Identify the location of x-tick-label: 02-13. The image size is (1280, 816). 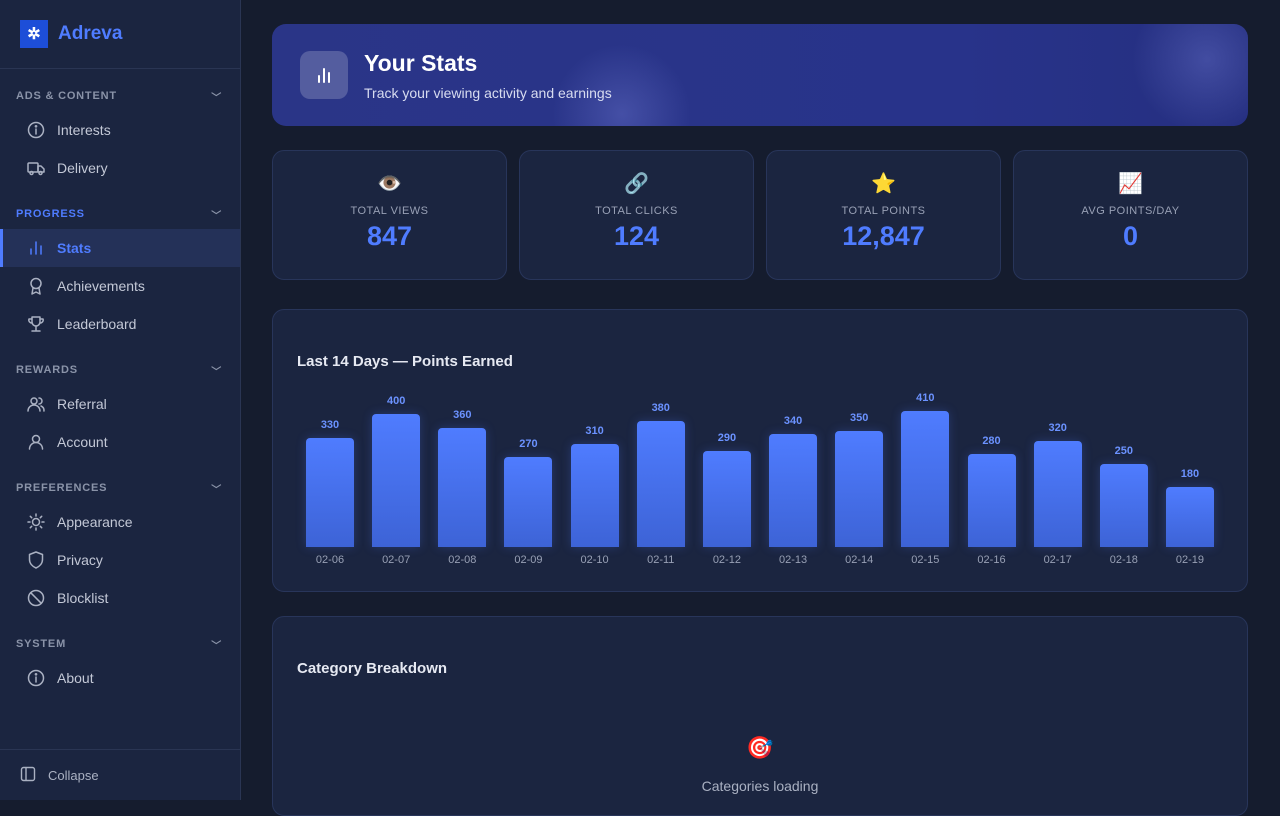
(793, 560).